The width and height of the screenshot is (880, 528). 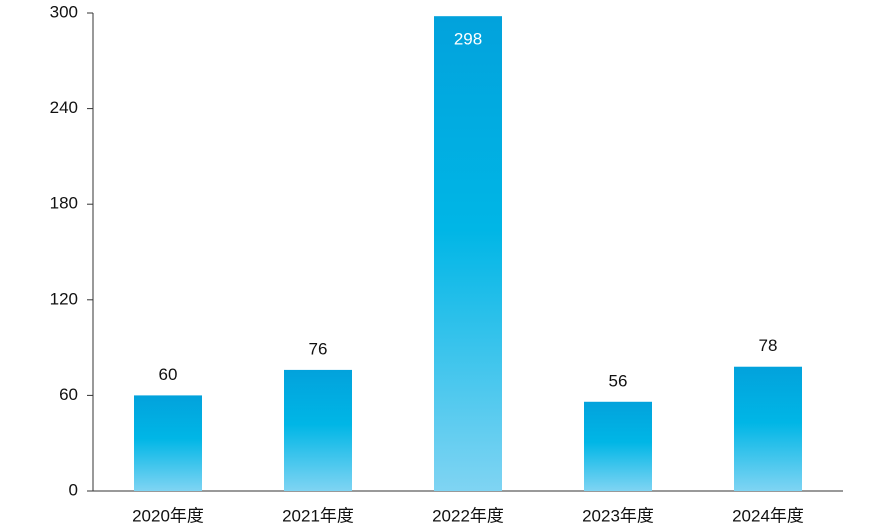 What do you see at coordinates (318, 348) in the screenshot?
I see `value-label: 76` at bounding box center [318, 348].